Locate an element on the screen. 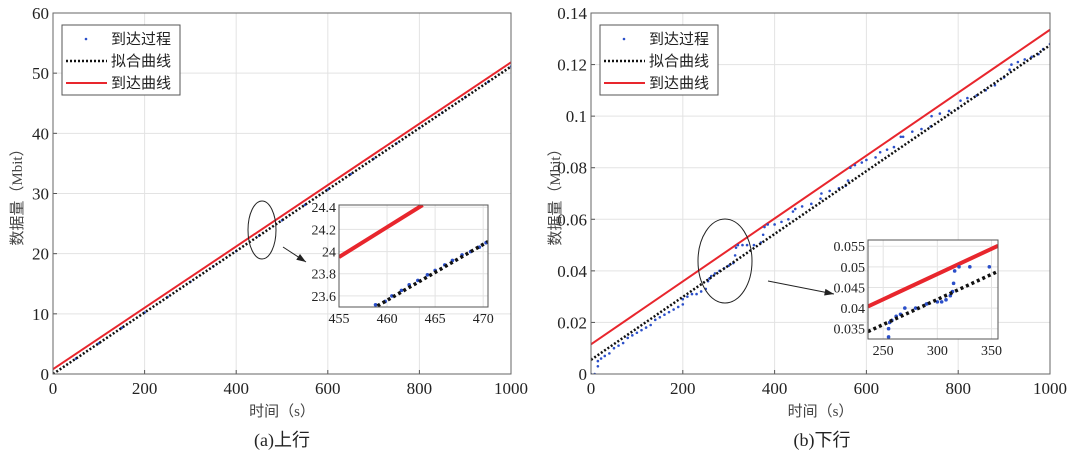  y-tick-label: 0.14 is located at coordinates (572, 13).